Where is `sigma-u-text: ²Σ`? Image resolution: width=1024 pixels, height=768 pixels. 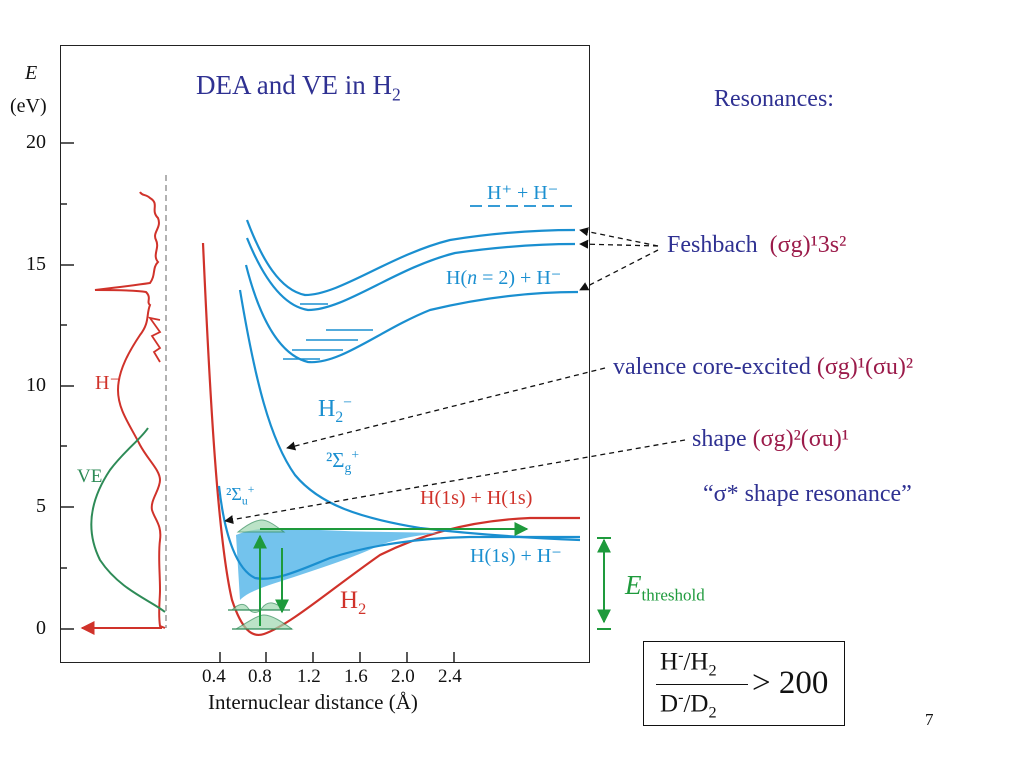
sigma-u-text: ²Σ is located at coordinates (234, 494).